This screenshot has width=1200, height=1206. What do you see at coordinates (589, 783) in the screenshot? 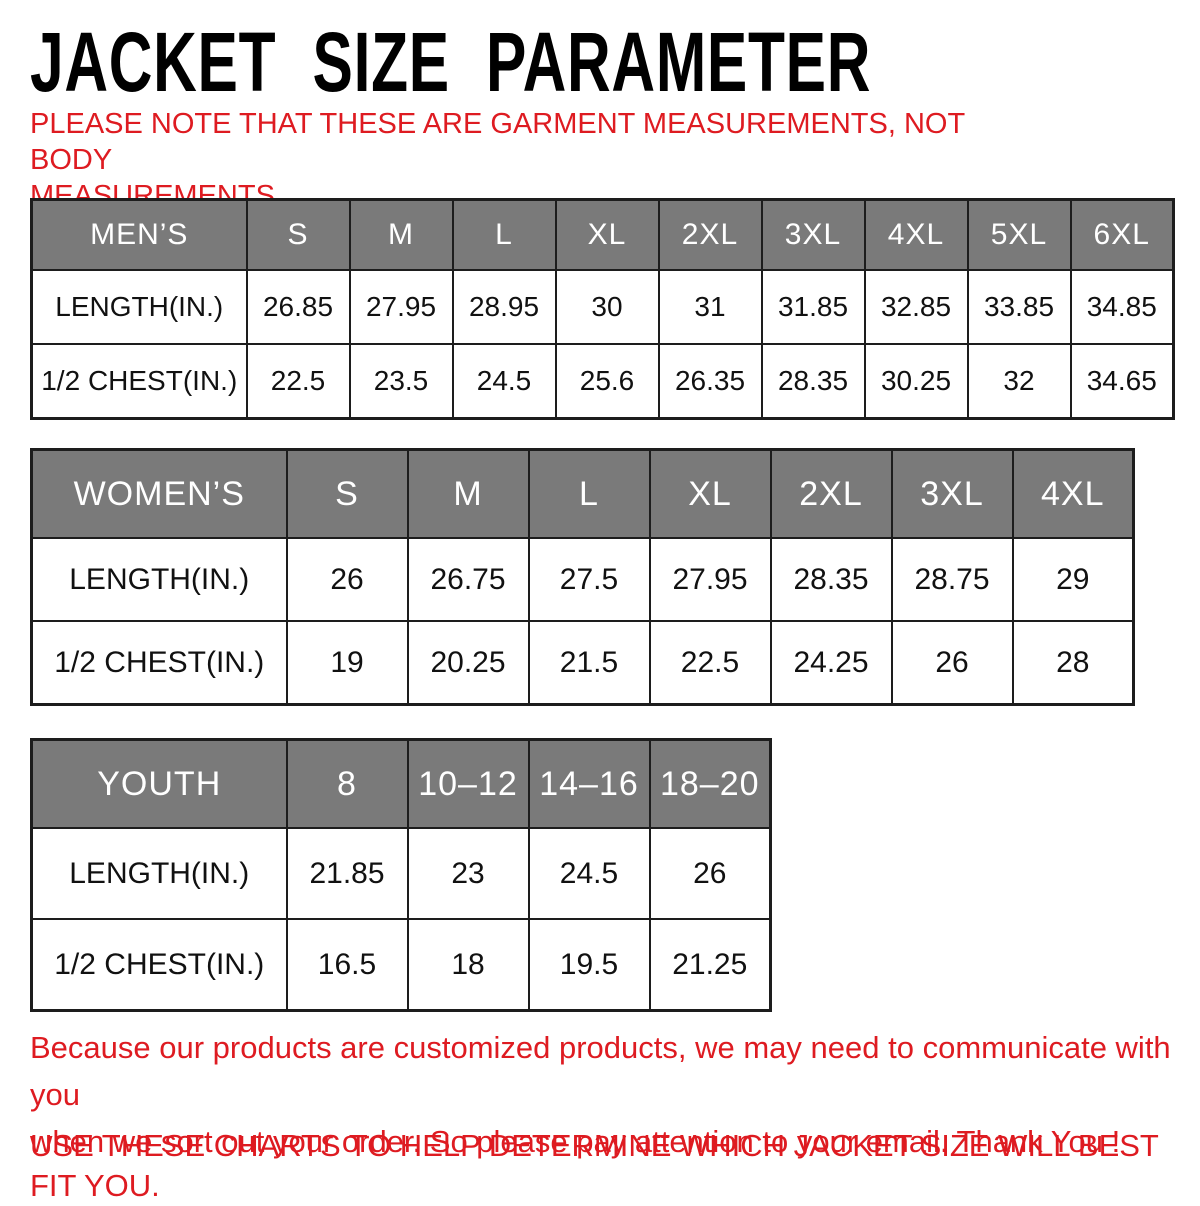
I see `size-header-cell: 14–16` at bounding box center [589, 783].